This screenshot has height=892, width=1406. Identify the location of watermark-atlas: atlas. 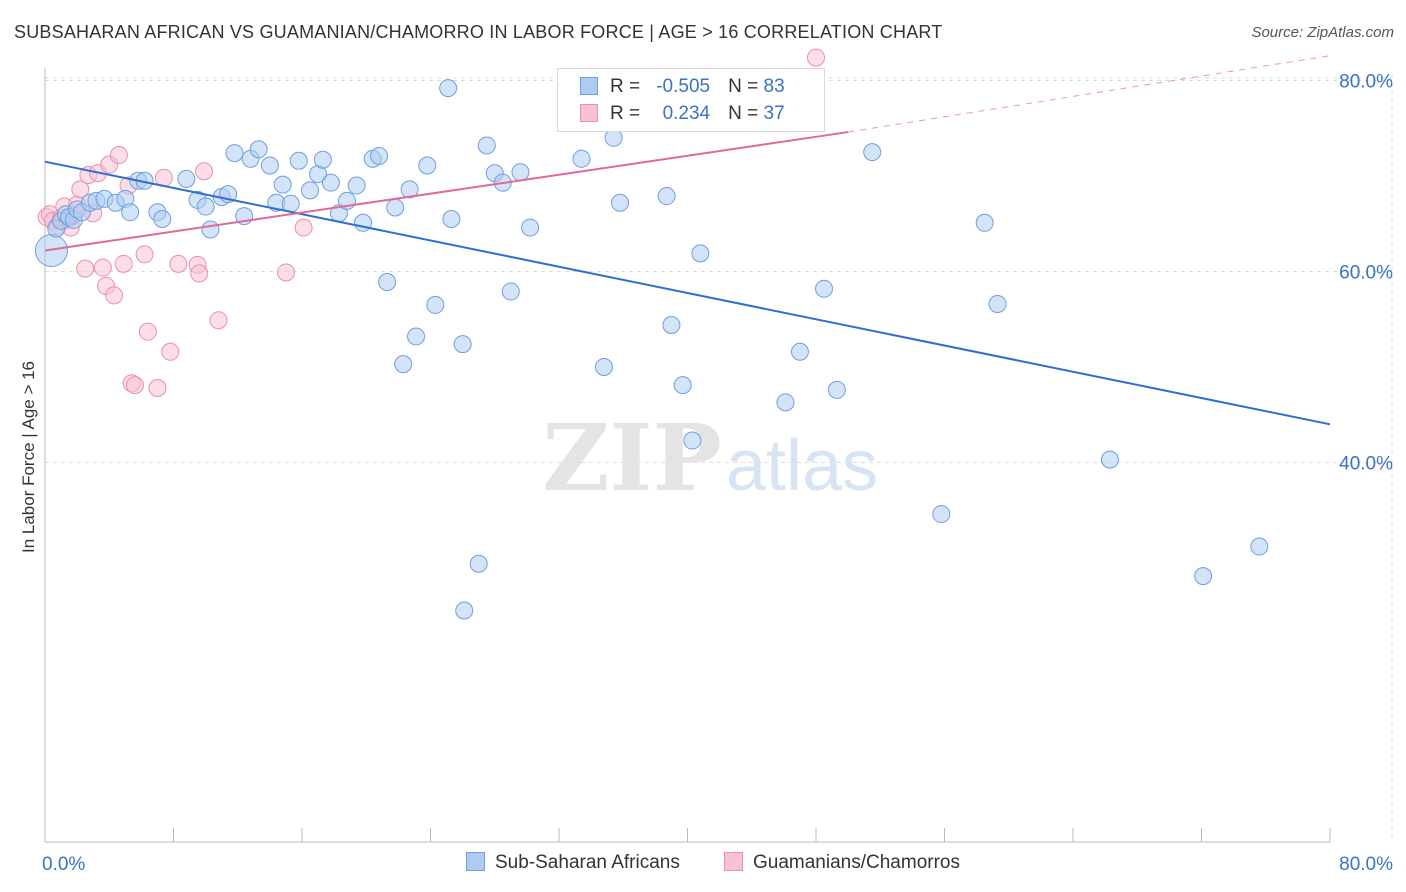
(802, 466).